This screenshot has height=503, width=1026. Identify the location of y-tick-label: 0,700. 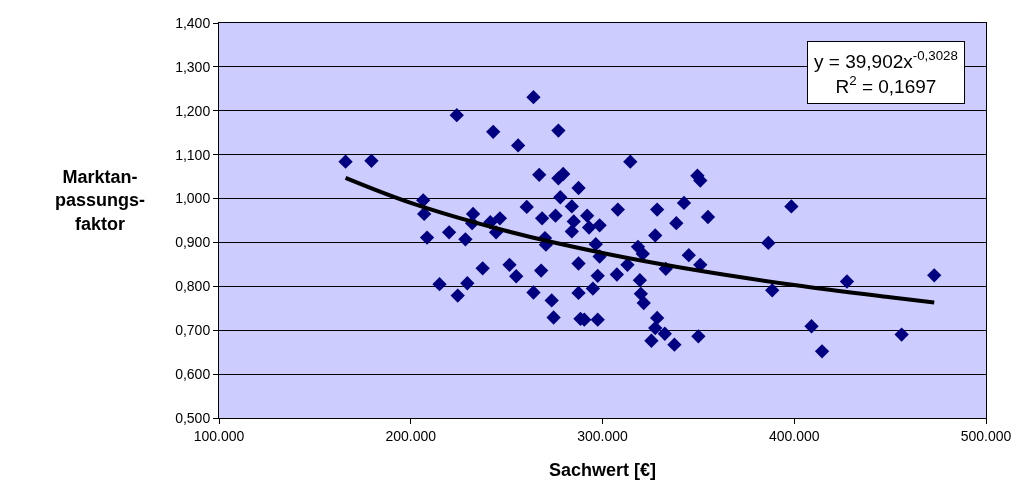
(193, 330).